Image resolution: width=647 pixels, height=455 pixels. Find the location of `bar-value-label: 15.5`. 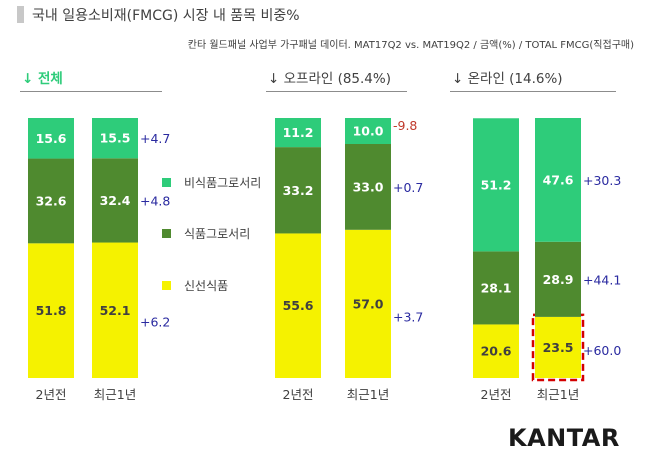

bar-value-label: 15.5 is located at coordinates (115, 138).